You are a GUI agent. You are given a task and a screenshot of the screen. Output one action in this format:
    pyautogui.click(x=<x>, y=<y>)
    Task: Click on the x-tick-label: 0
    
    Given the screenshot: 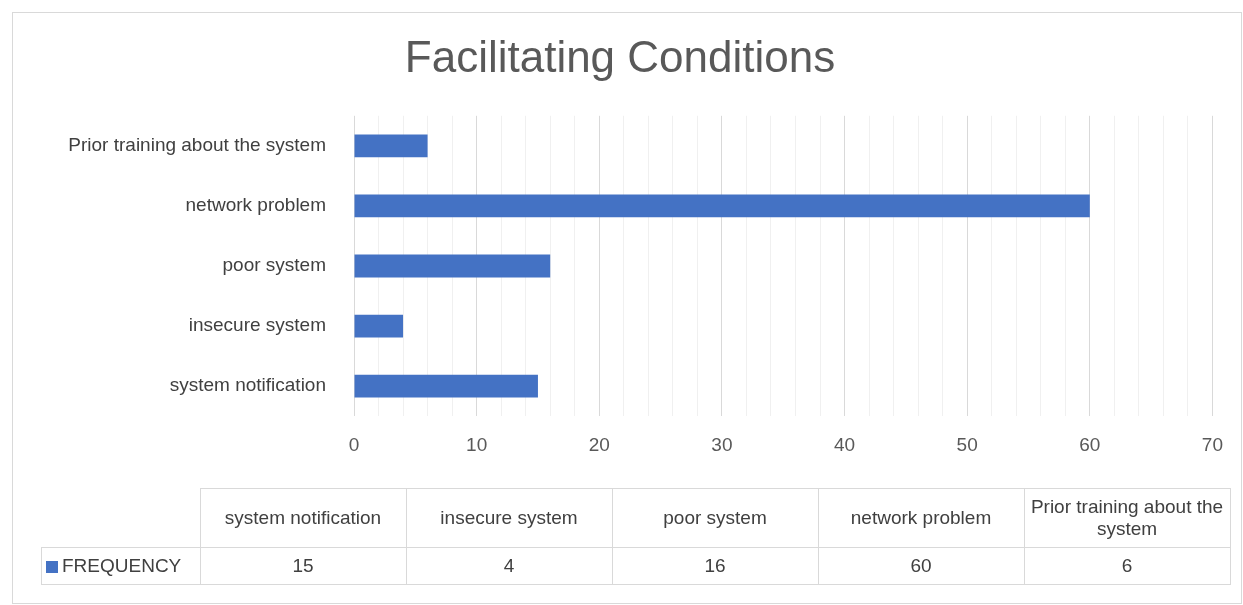 What is the action you would take?
    pyautogui.click(x=354, y=444)
    